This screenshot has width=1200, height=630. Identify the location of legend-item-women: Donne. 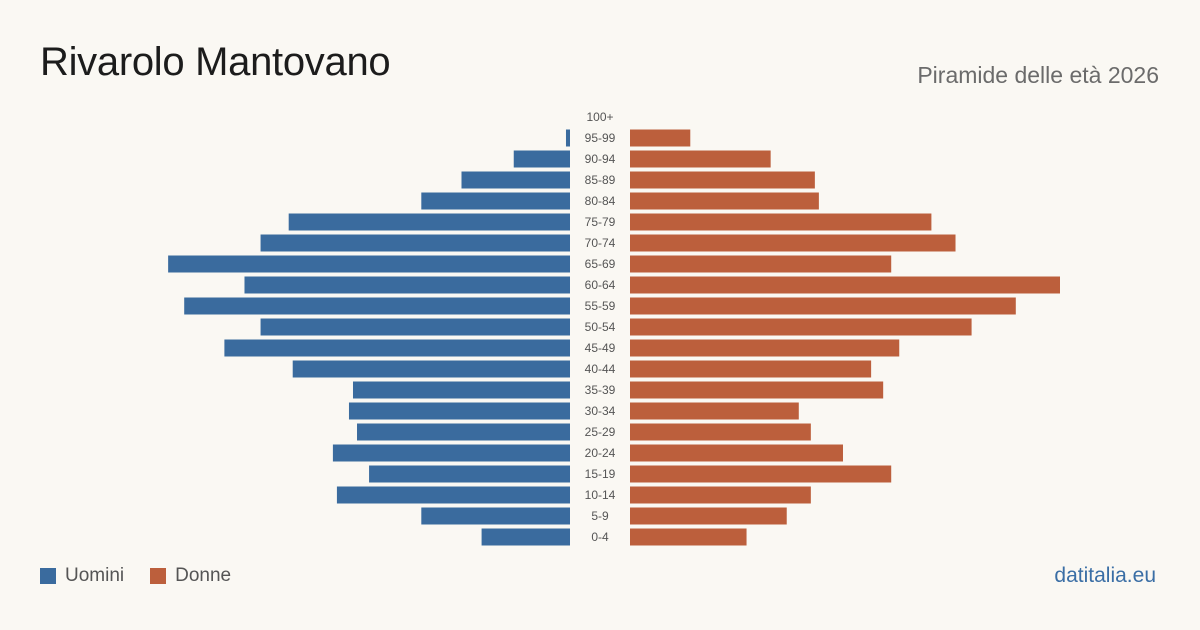
(190, 576).